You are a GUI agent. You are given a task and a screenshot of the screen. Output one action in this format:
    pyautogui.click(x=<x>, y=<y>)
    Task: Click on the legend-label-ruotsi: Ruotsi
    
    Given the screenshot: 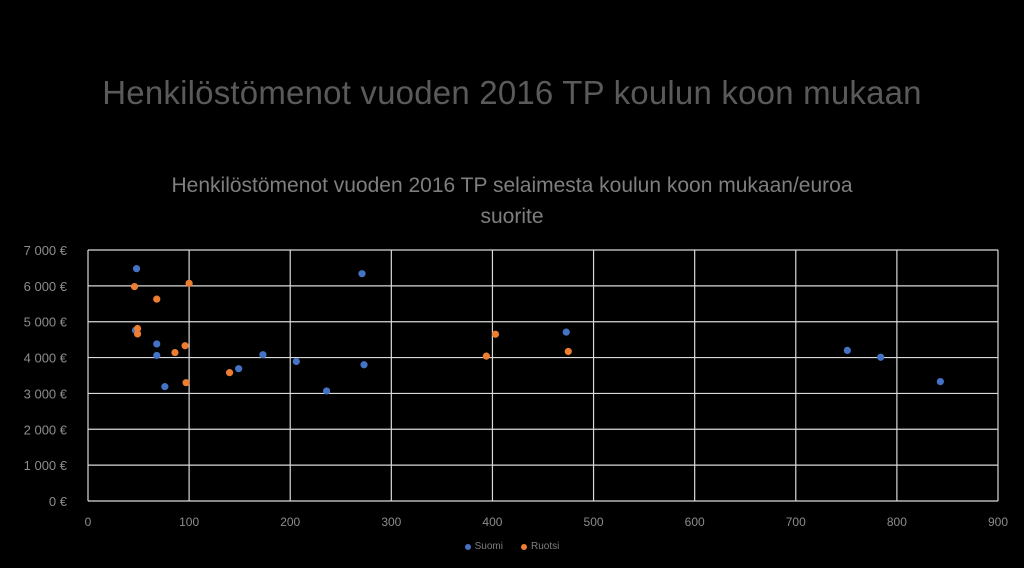 What is the action you would take?
    pyautogui.click(x=545, y=546)
    